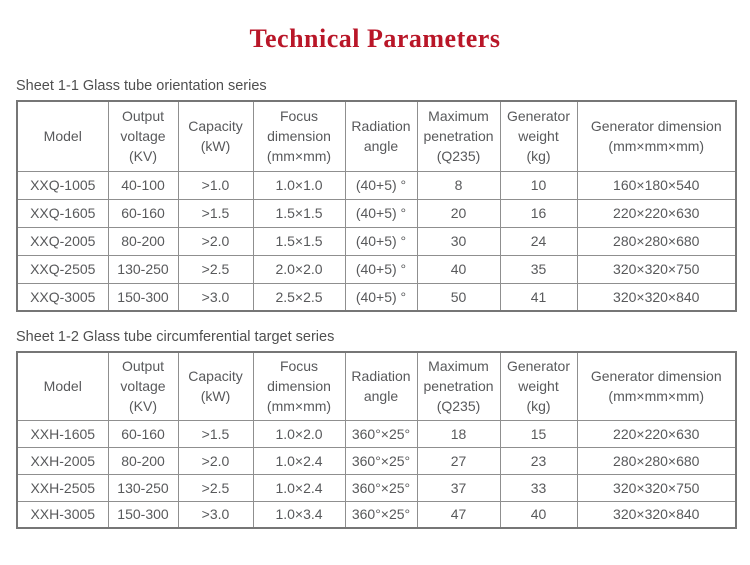 The image size is (750, 565). What do you see at coordinates (299, 297) in the screenshot?
I see `table-cell: 2.5×2.5` at bounding box center [299, 297].